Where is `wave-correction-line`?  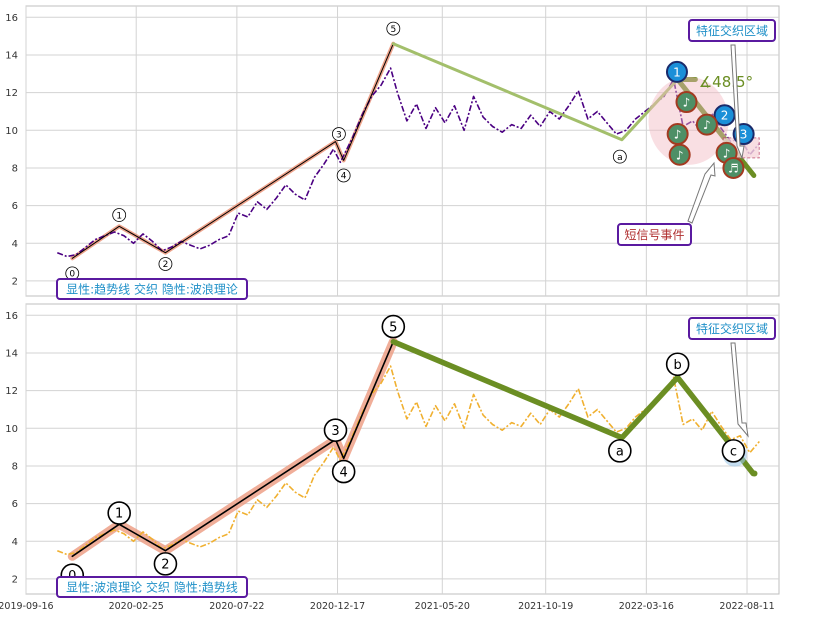 wave-correction-line is located at coordinates (573, 407).